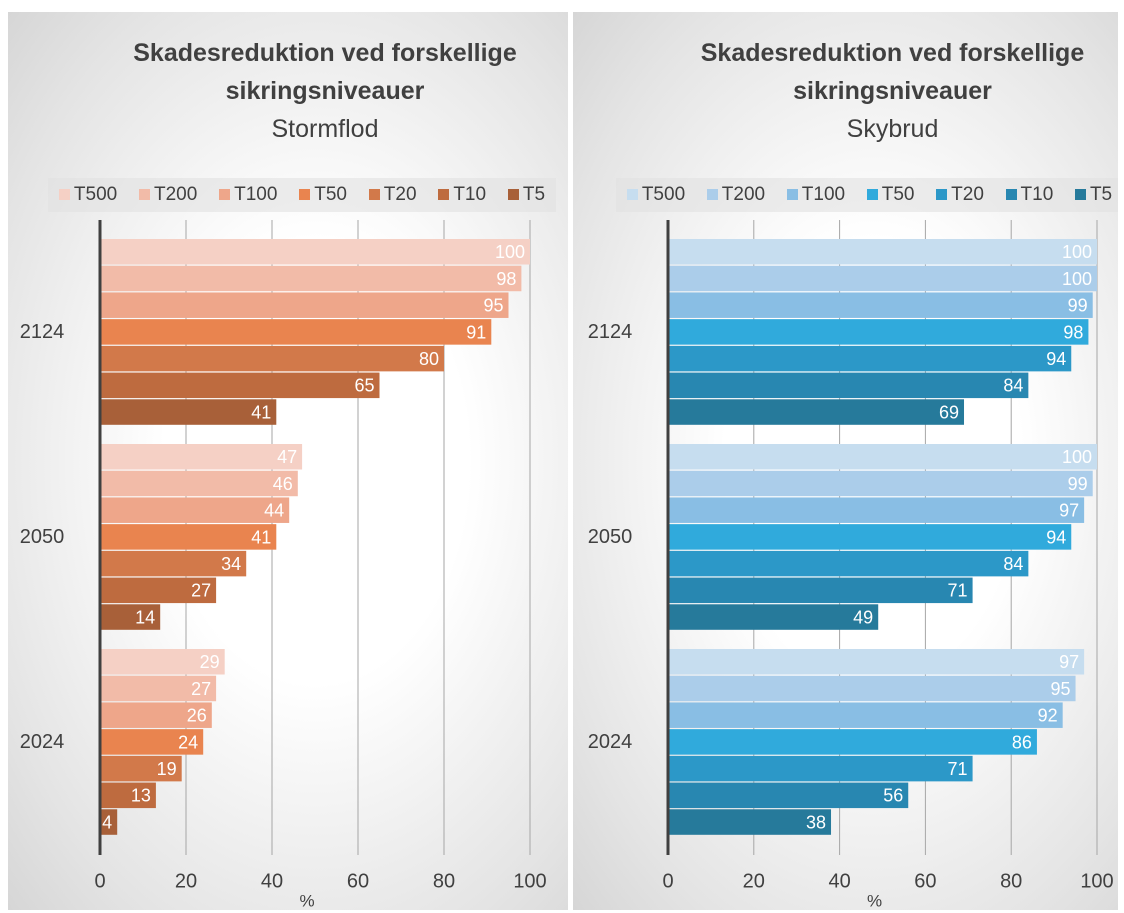 The width and height of the screenshot is (1124, 913). I want to click on value-label: 92, so click(1048, 716).